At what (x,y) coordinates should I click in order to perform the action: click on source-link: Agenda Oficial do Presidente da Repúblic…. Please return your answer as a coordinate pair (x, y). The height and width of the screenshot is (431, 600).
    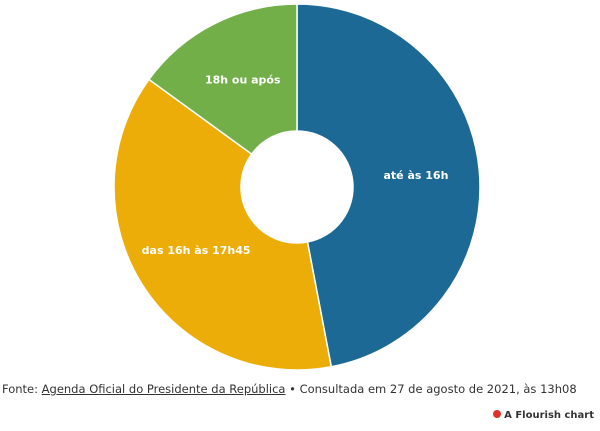
    Looking at the image, I should click on (163, 389).